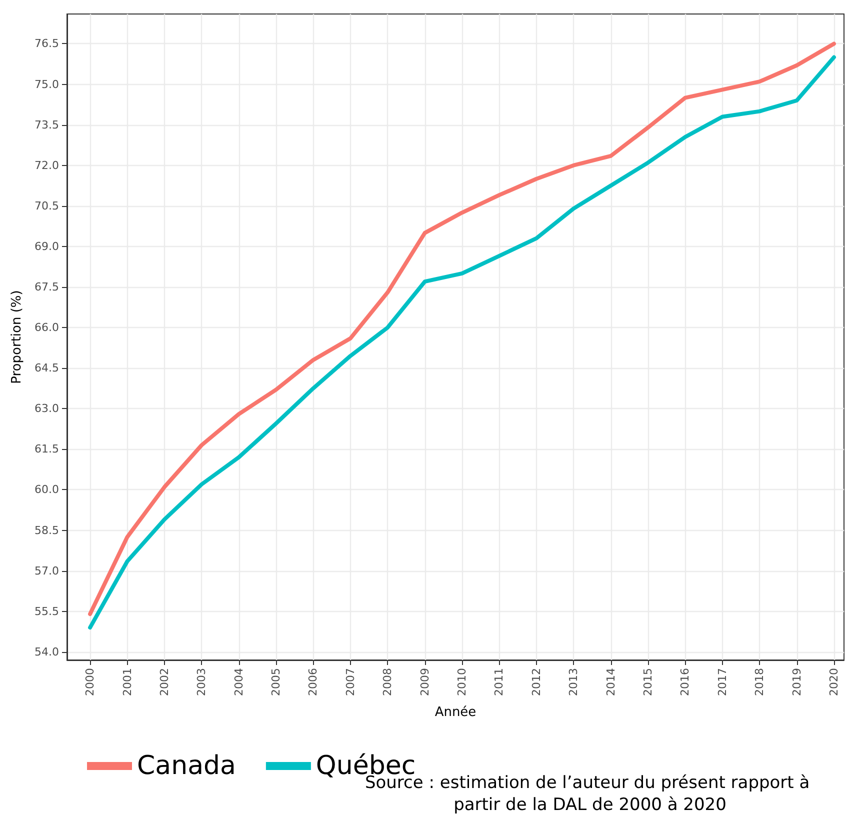 Image resolution: width=846 pixels, height=835 pixels. I want to click on x-tick-label: 2019, so click(797, 682).